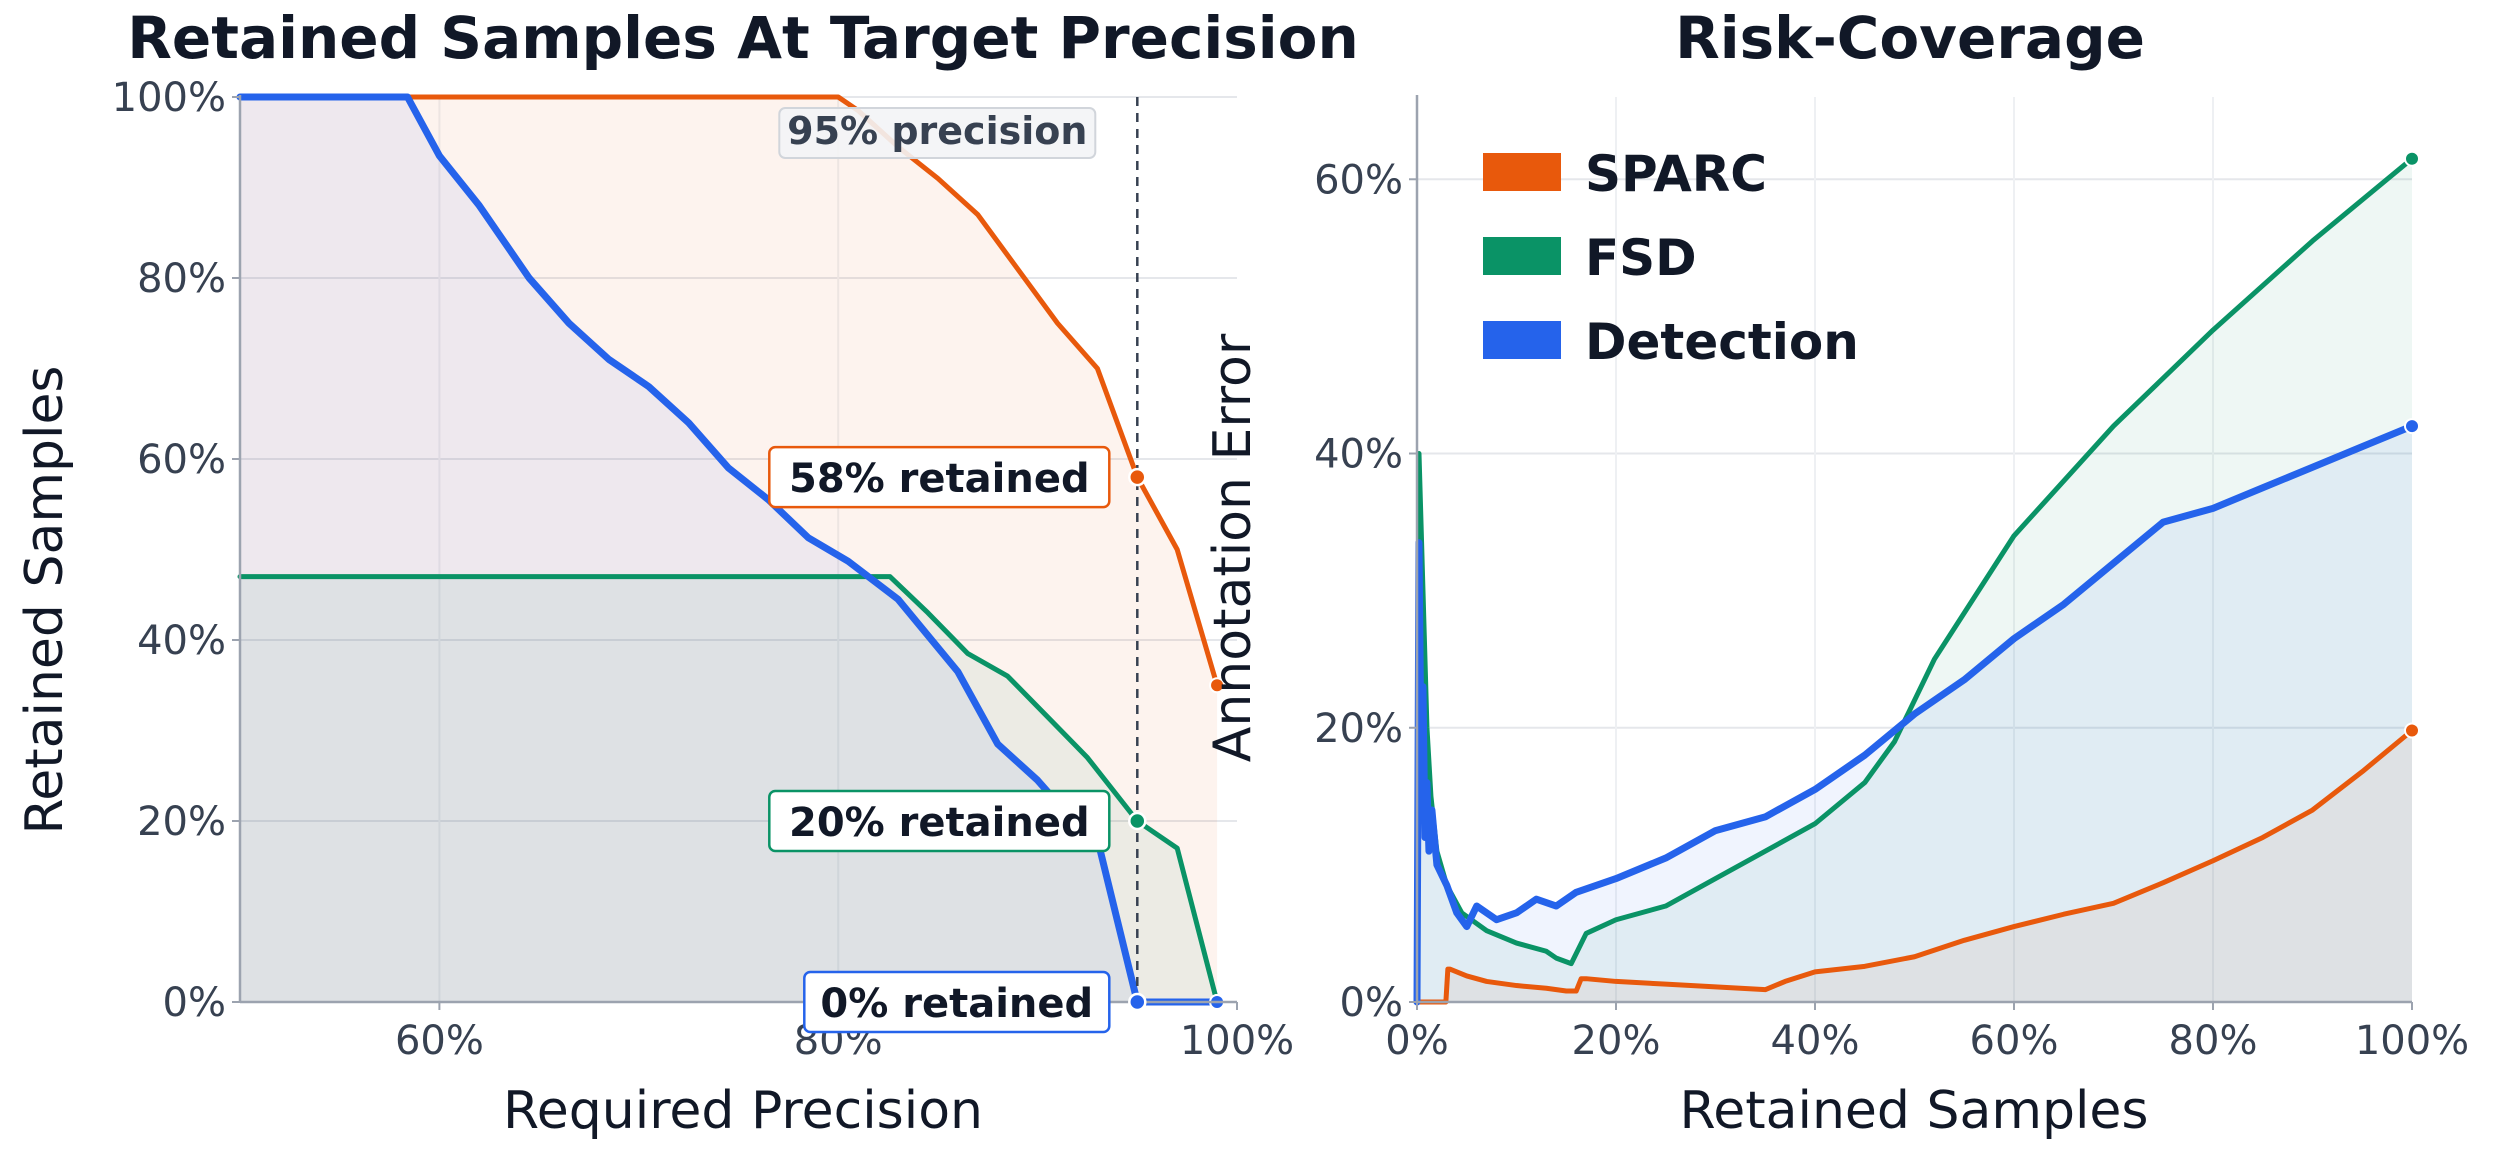 The height and width of the screenshot is (1163, 2493). Describe the element at coordinates (1371, 1003) in the screenshot. I see `r-ytick-label-0: 0%` at that location.